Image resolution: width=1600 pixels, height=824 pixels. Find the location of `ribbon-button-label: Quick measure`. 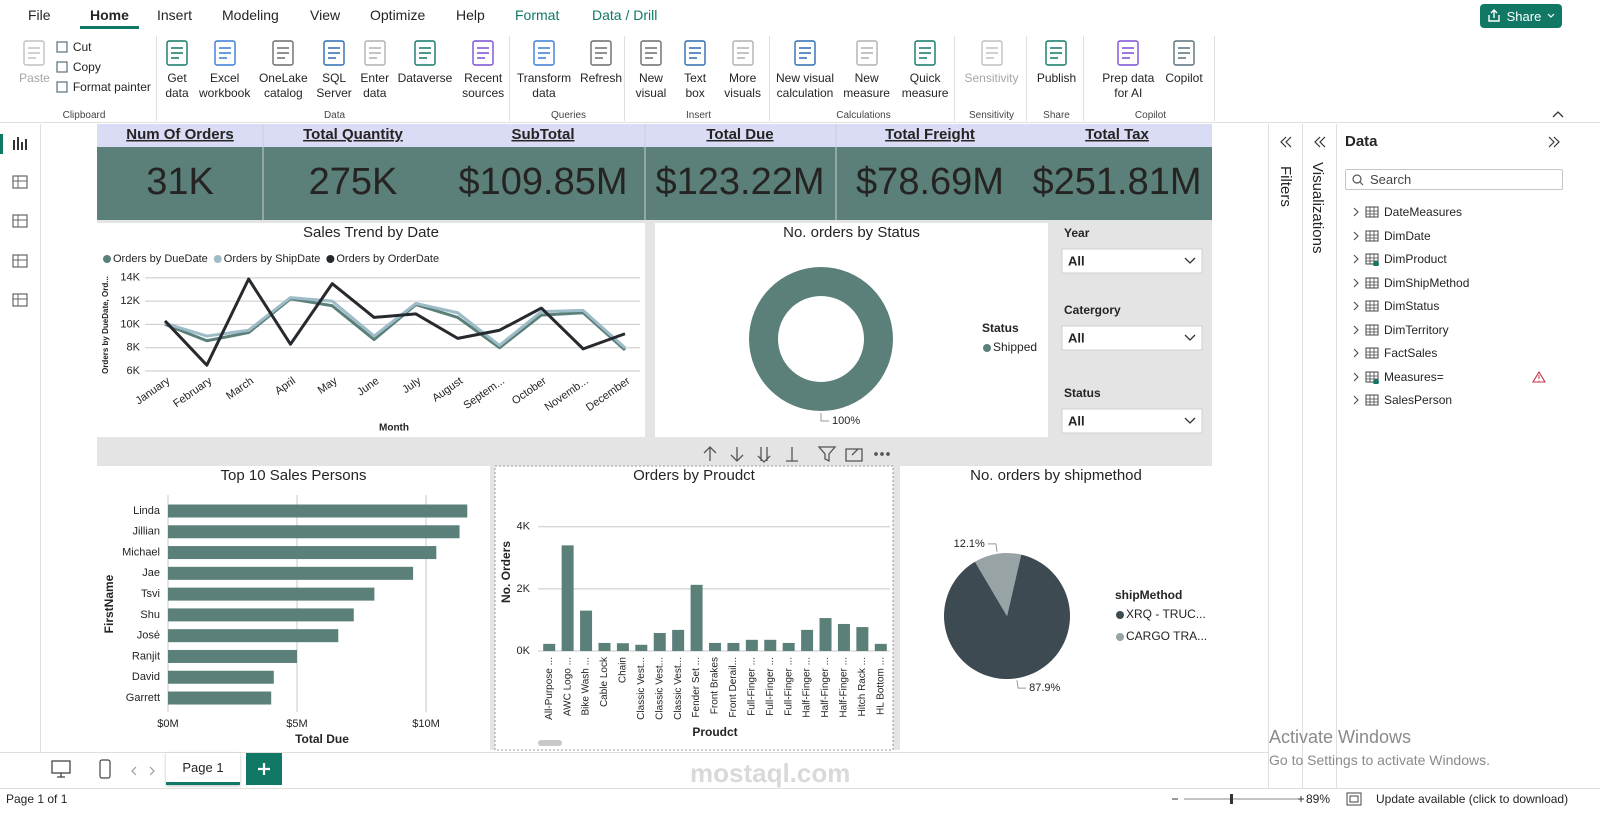

ribbon-button-label: Quick measure is located at coordinates (925, 85).